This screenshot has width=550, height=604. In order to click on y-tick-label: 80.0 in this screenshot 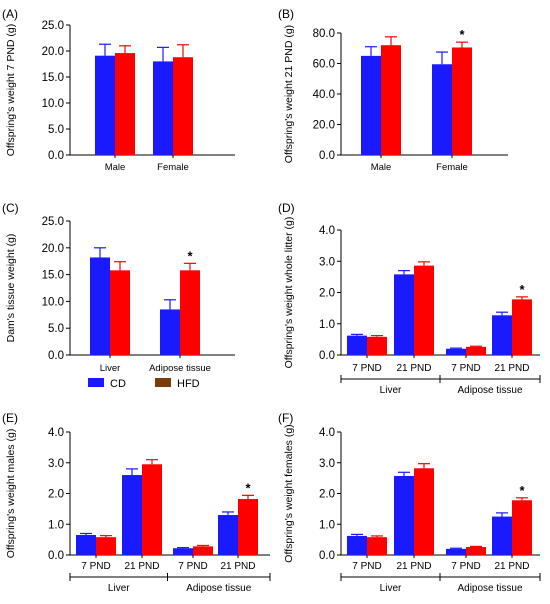, I will do `click(324, 34)`.